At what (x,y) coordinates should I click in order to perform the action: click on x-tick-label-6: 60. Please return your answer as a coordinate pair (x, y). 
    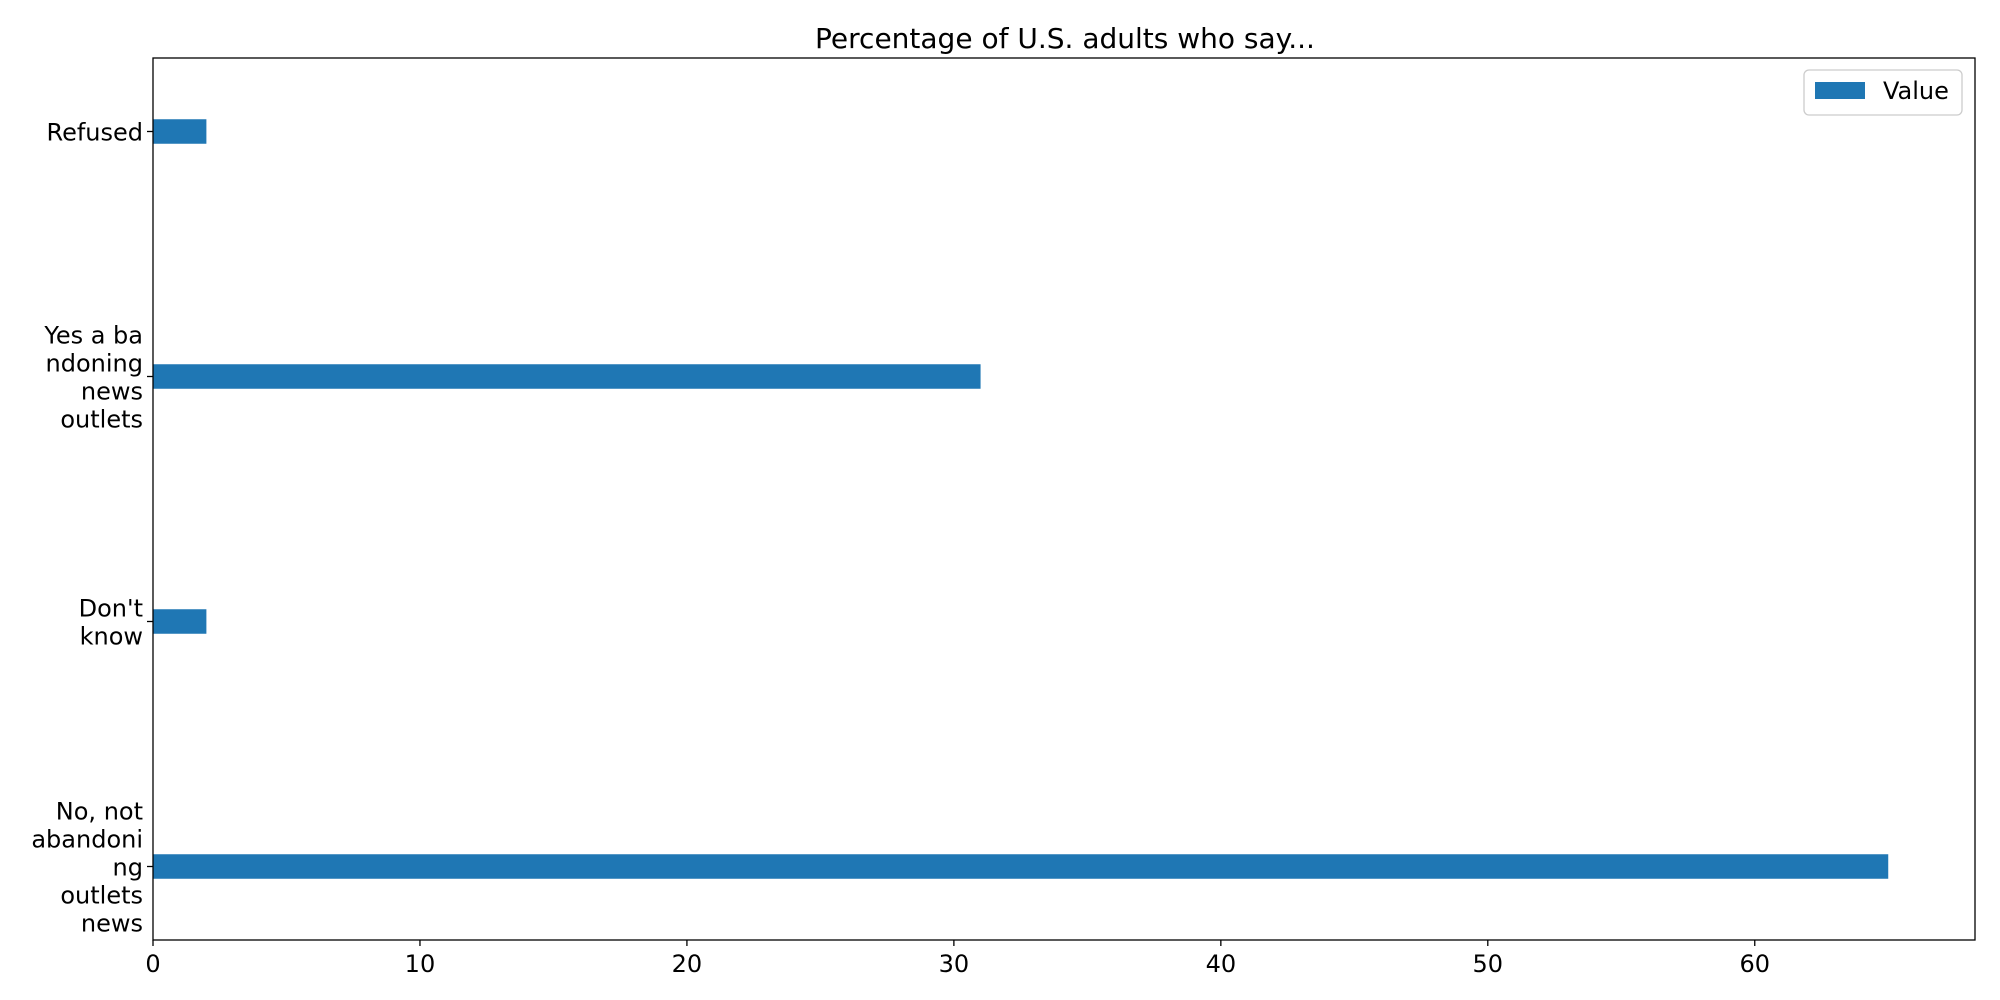
    Looking at the image, I should click on (1754, 964).